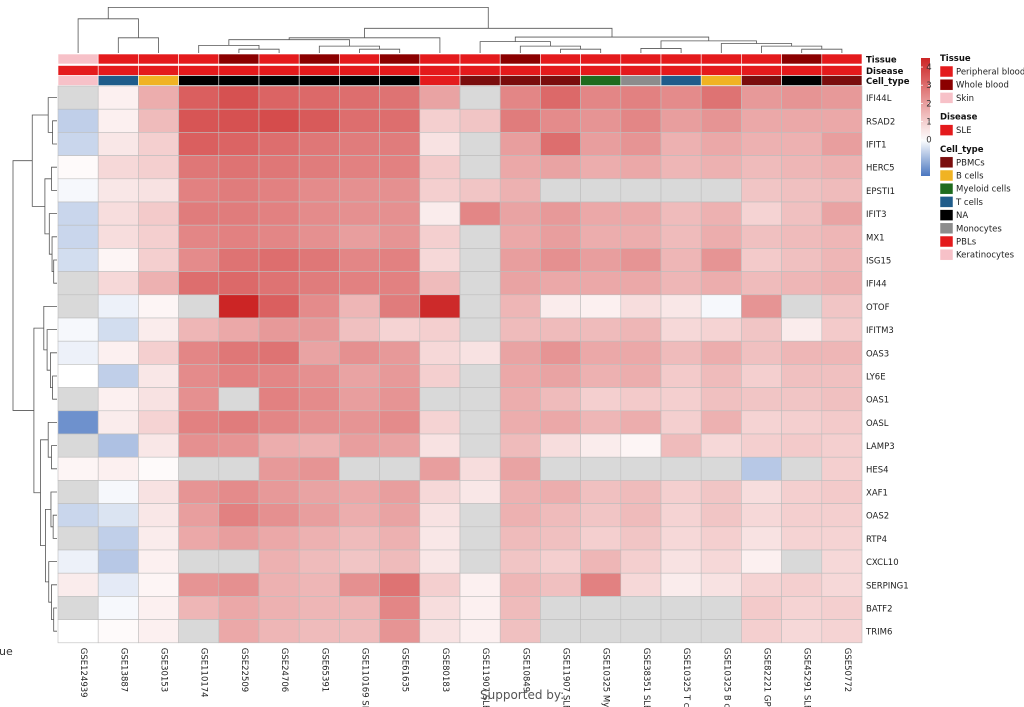 The width and height of the screenshot is (1024, 707). I want to click on color-scale-tick: 3, so click(928, 86).